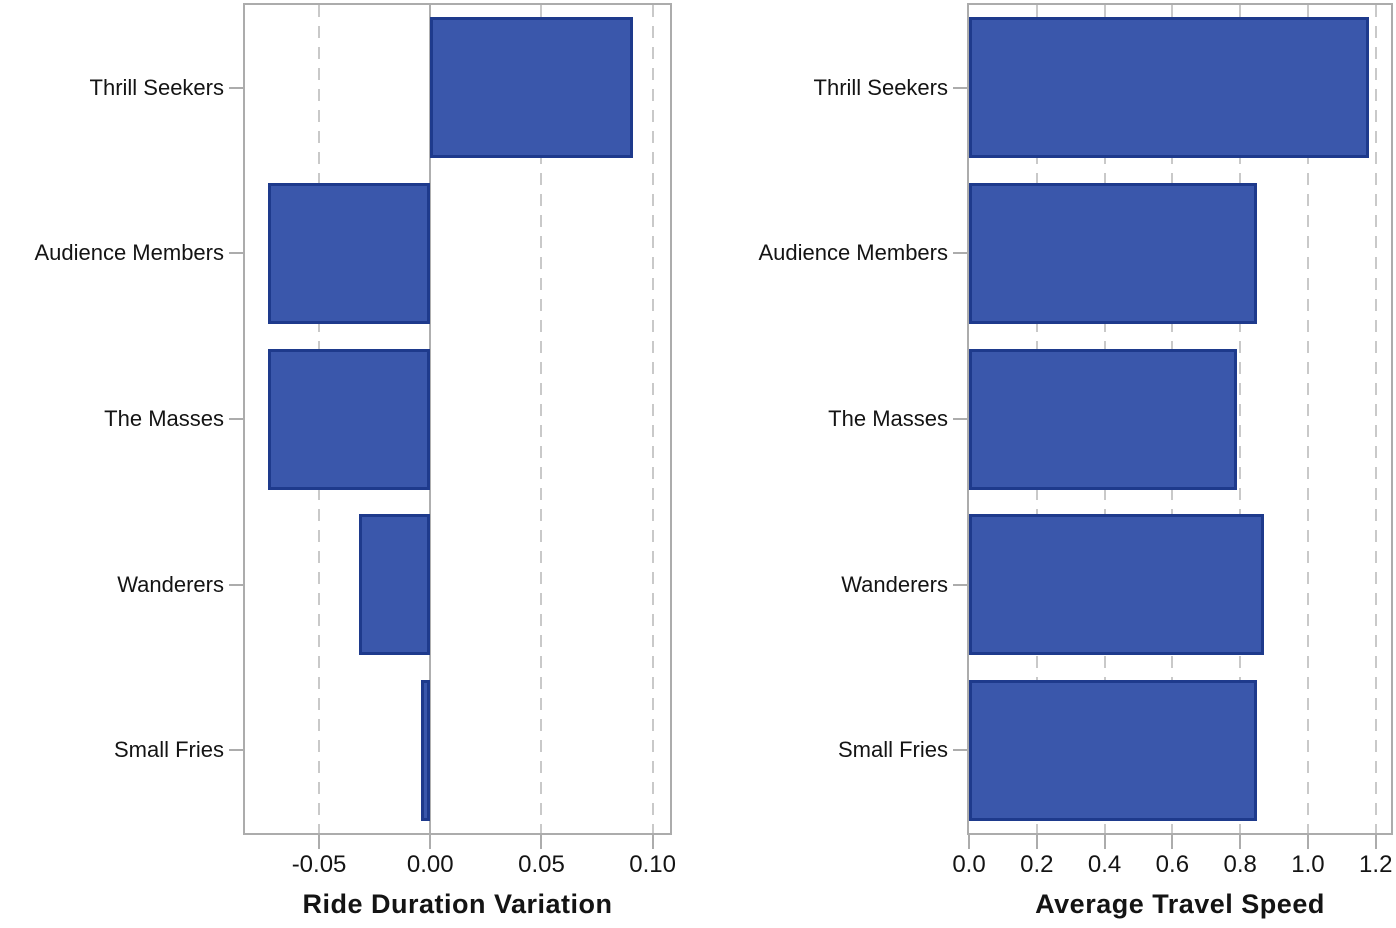 The width and height of the screenshot is (1396, 928). Describe the element at coordinates (1180, 904) in the screenshot. I see `x-axis-title-average-travel-speed: Average Travel Speed` at that location.